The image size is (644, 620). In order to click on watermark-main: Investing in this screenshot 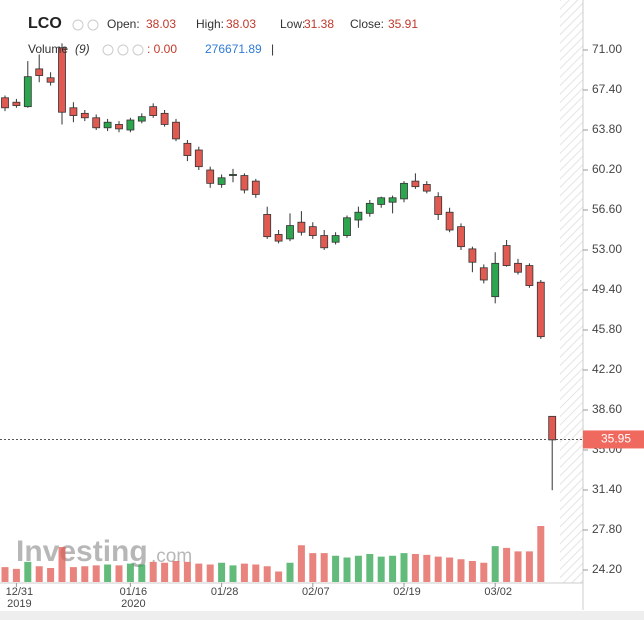, I will do `click(82, 551)`.